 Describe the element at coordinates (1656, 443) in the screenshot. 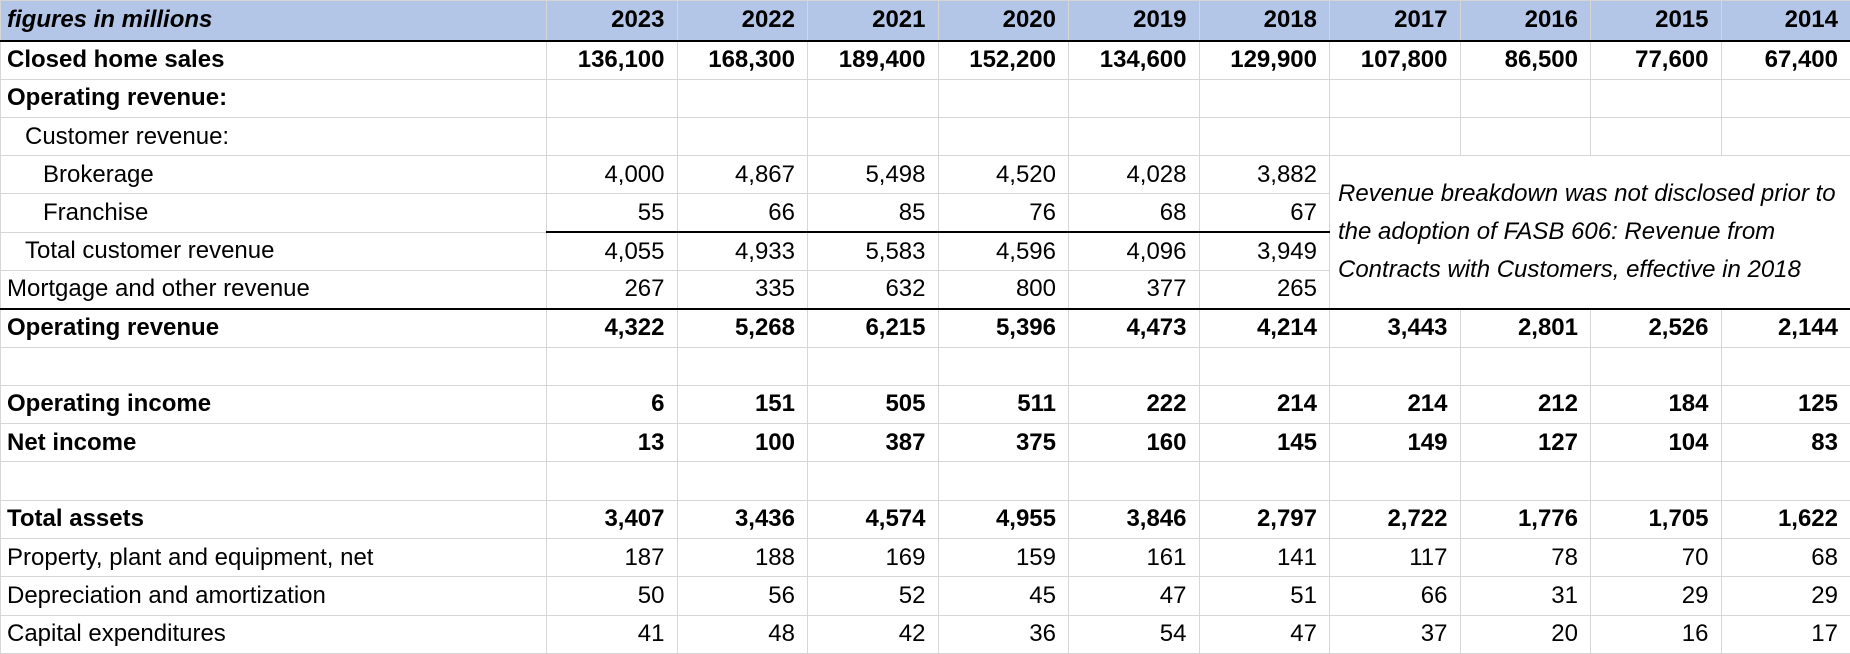

I see `value-cell: 104` at that location.